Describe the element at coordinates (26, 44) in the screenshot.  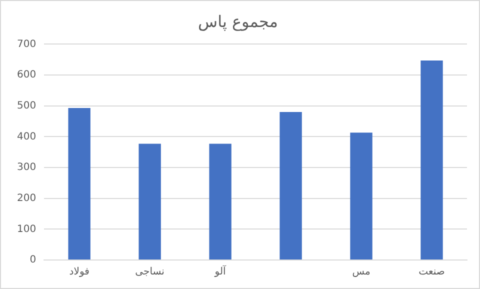
I see `y-tick-label: 700` at that location.